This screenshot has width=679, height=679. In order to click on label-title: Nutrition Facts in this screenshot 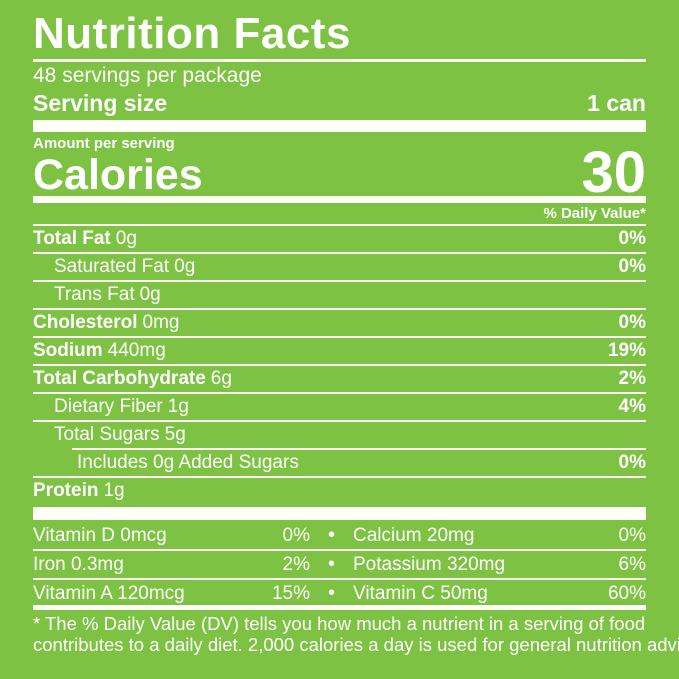, I will do `click(192, 33)`.